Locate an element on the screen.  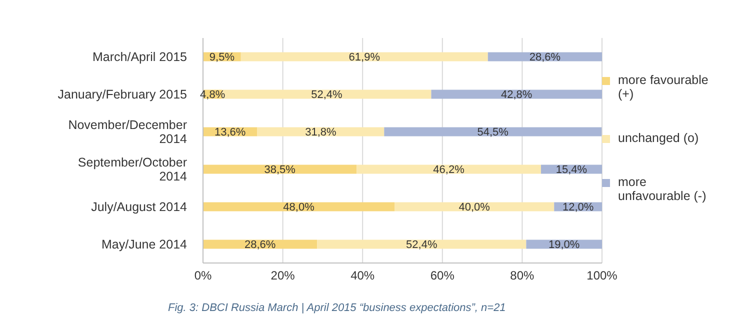
y-tick-label: May/June 2014 is located at coordinates (145, 244).